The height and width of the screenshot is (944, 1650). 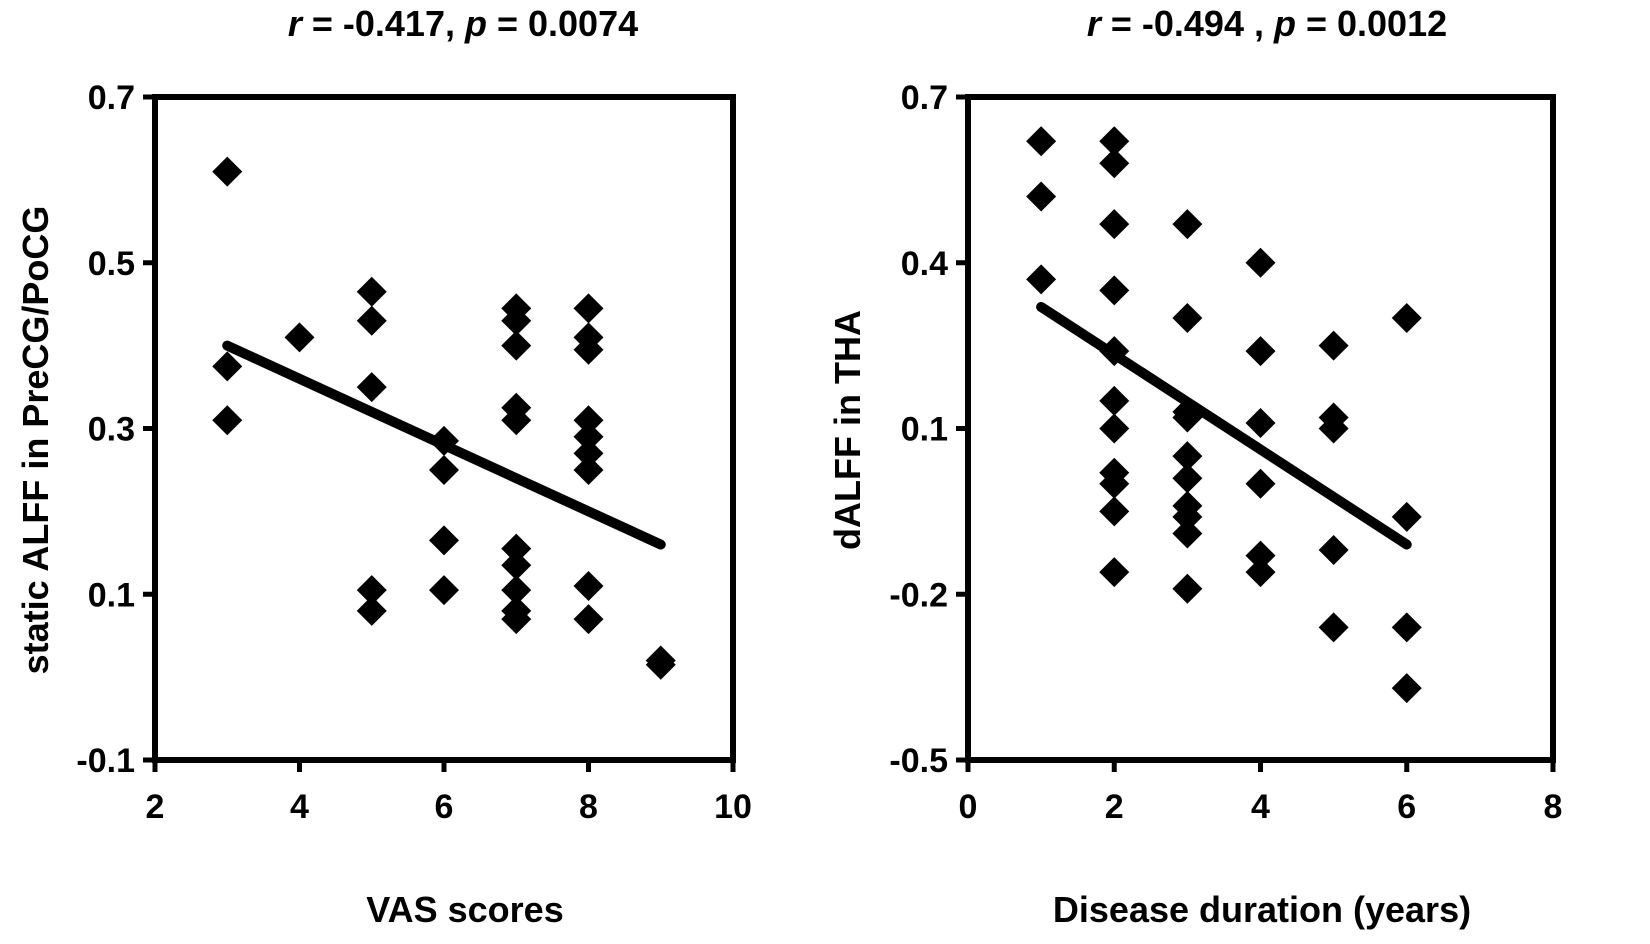 What do you see at coordinates (1406, 807) in the screenshot?
I see `right-x-tick-label: 6` at bounding box center [1406, 807].